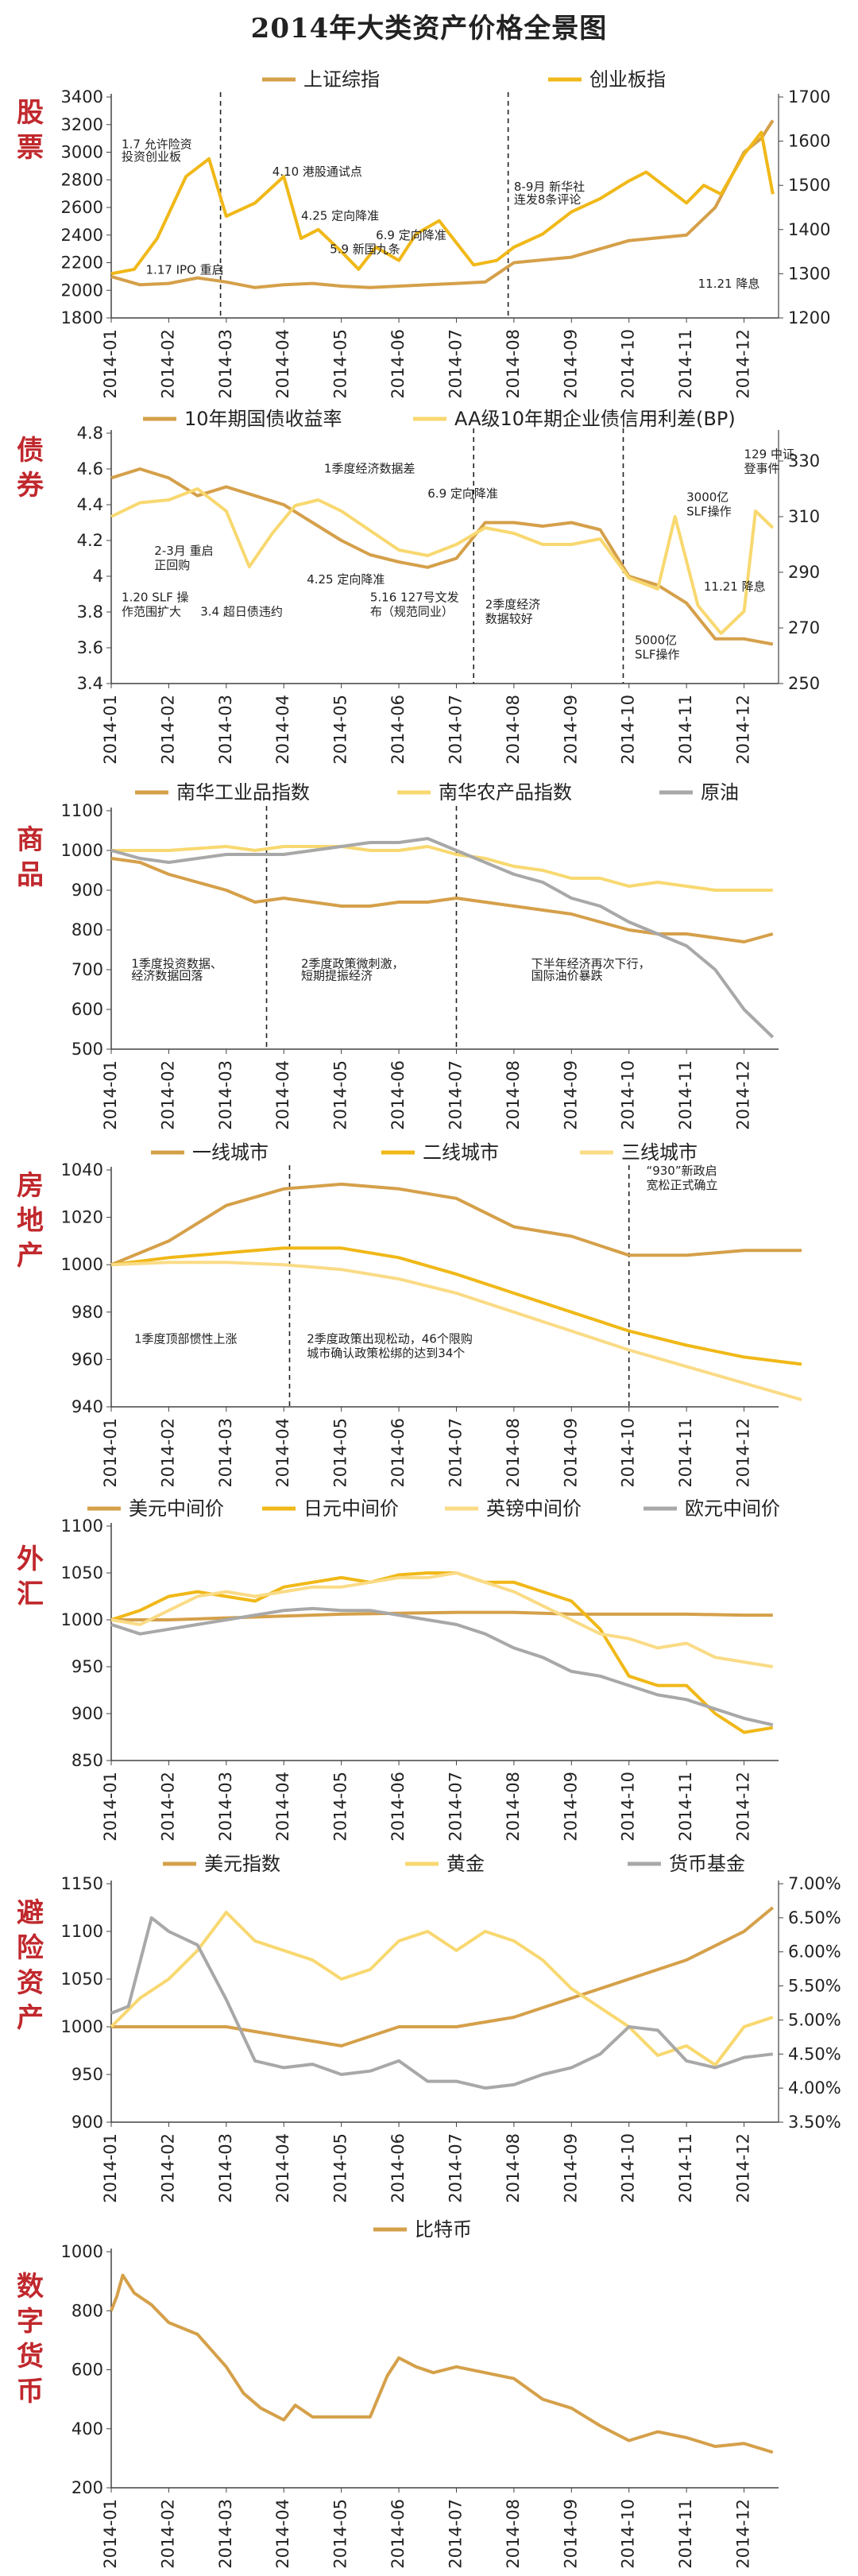 Image resolution: width=858 pixels, height=2576 pixels. I want to click on y2-tick-label: 6.00%, so click(814, 1952).